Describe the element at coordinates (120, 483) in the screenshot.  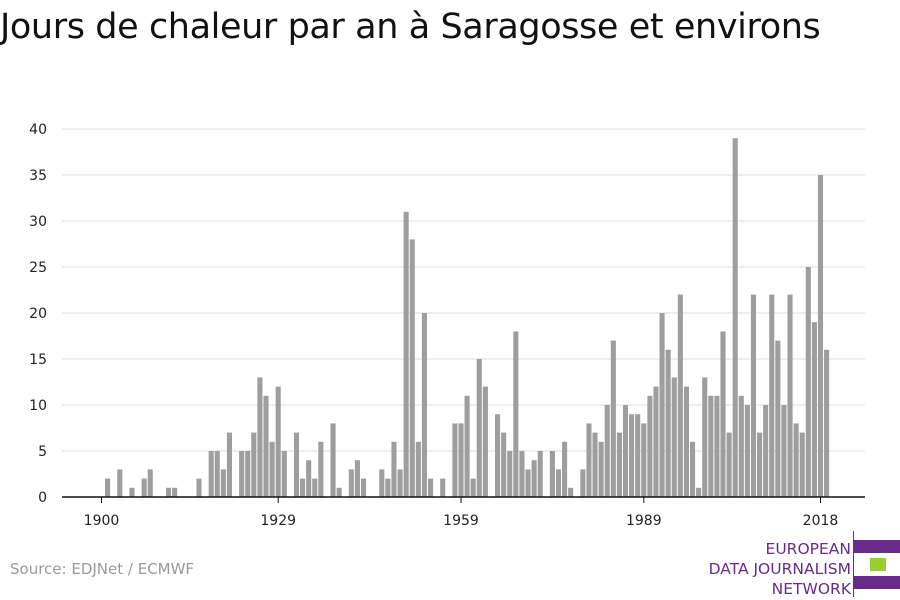
I see `bar-1903` at that location.